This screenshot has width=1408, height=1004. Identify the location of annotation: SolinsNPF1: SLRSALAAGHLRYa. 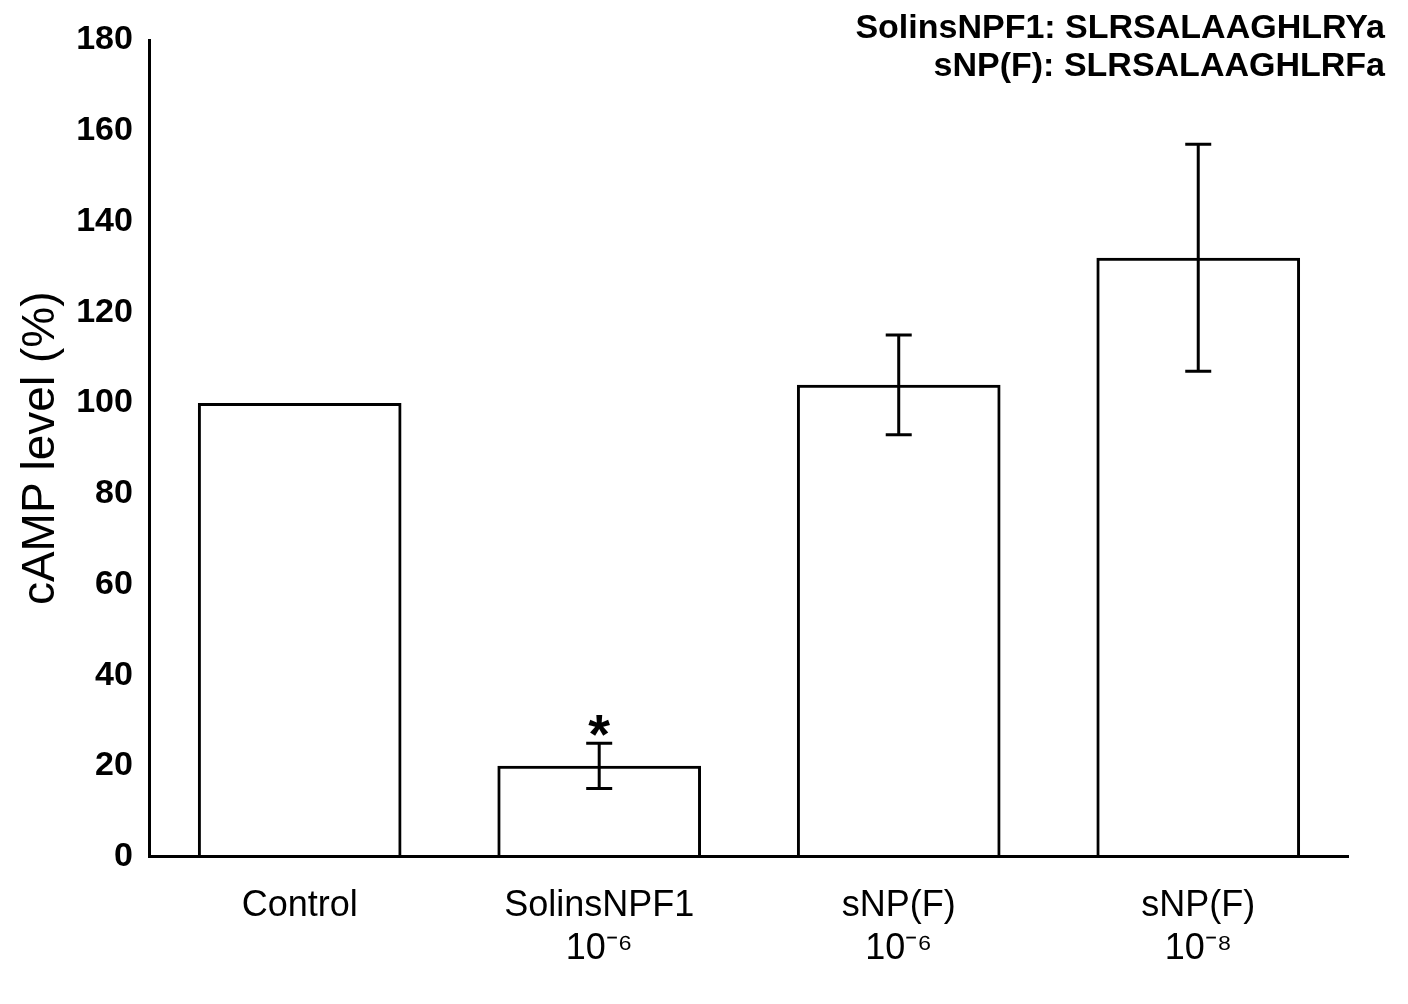
(1121, 26).